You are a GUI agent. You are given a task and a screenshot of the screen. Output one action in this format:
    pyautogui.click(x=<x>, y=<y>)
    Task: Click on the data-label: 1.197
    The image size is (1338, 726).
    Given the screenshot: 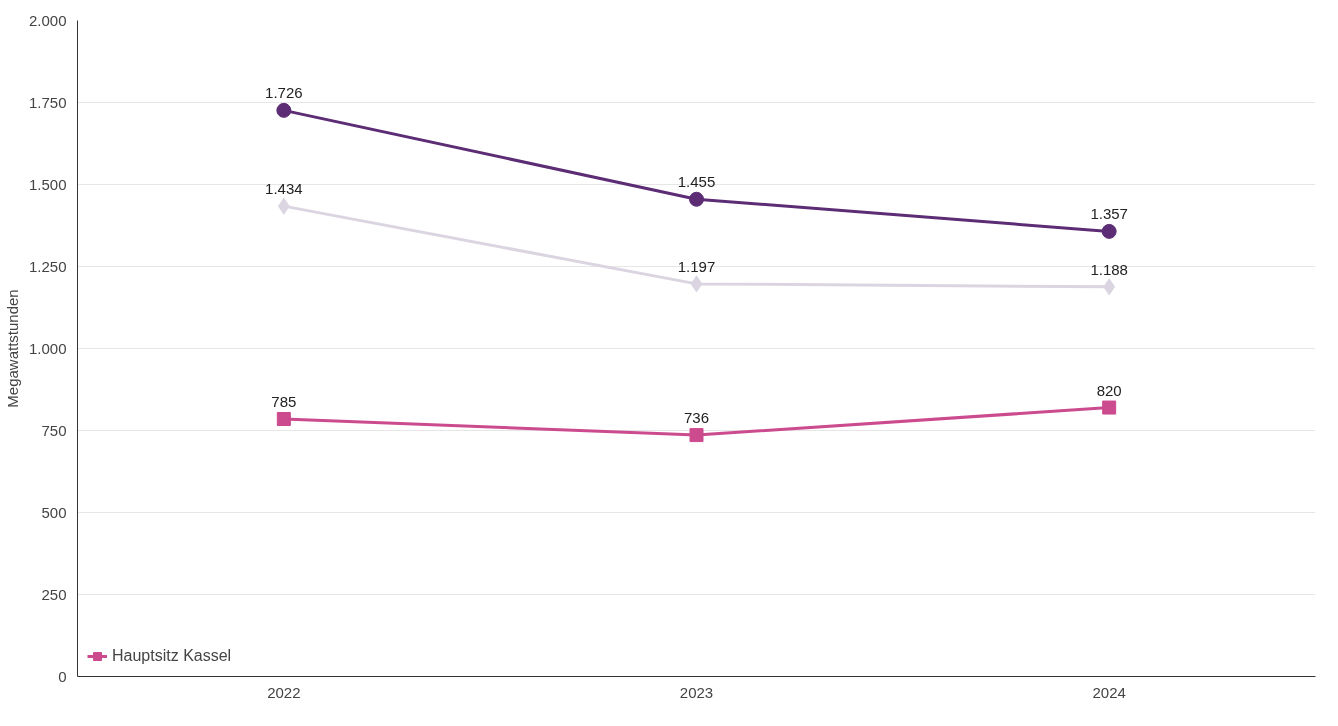 What is the action you would take?
    pyautogui.click(x=696, y=266)
    